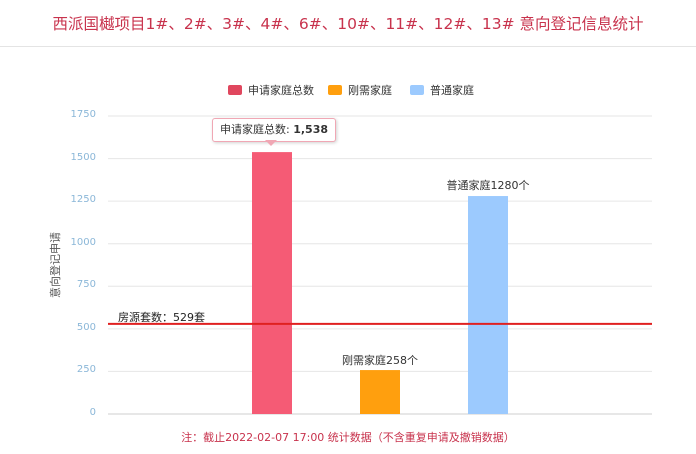  What do you see at coordinates (281, 90) in the screenshot?
I see `legend-label-total: 申请家庭总数` at bounding box center [281, 90].